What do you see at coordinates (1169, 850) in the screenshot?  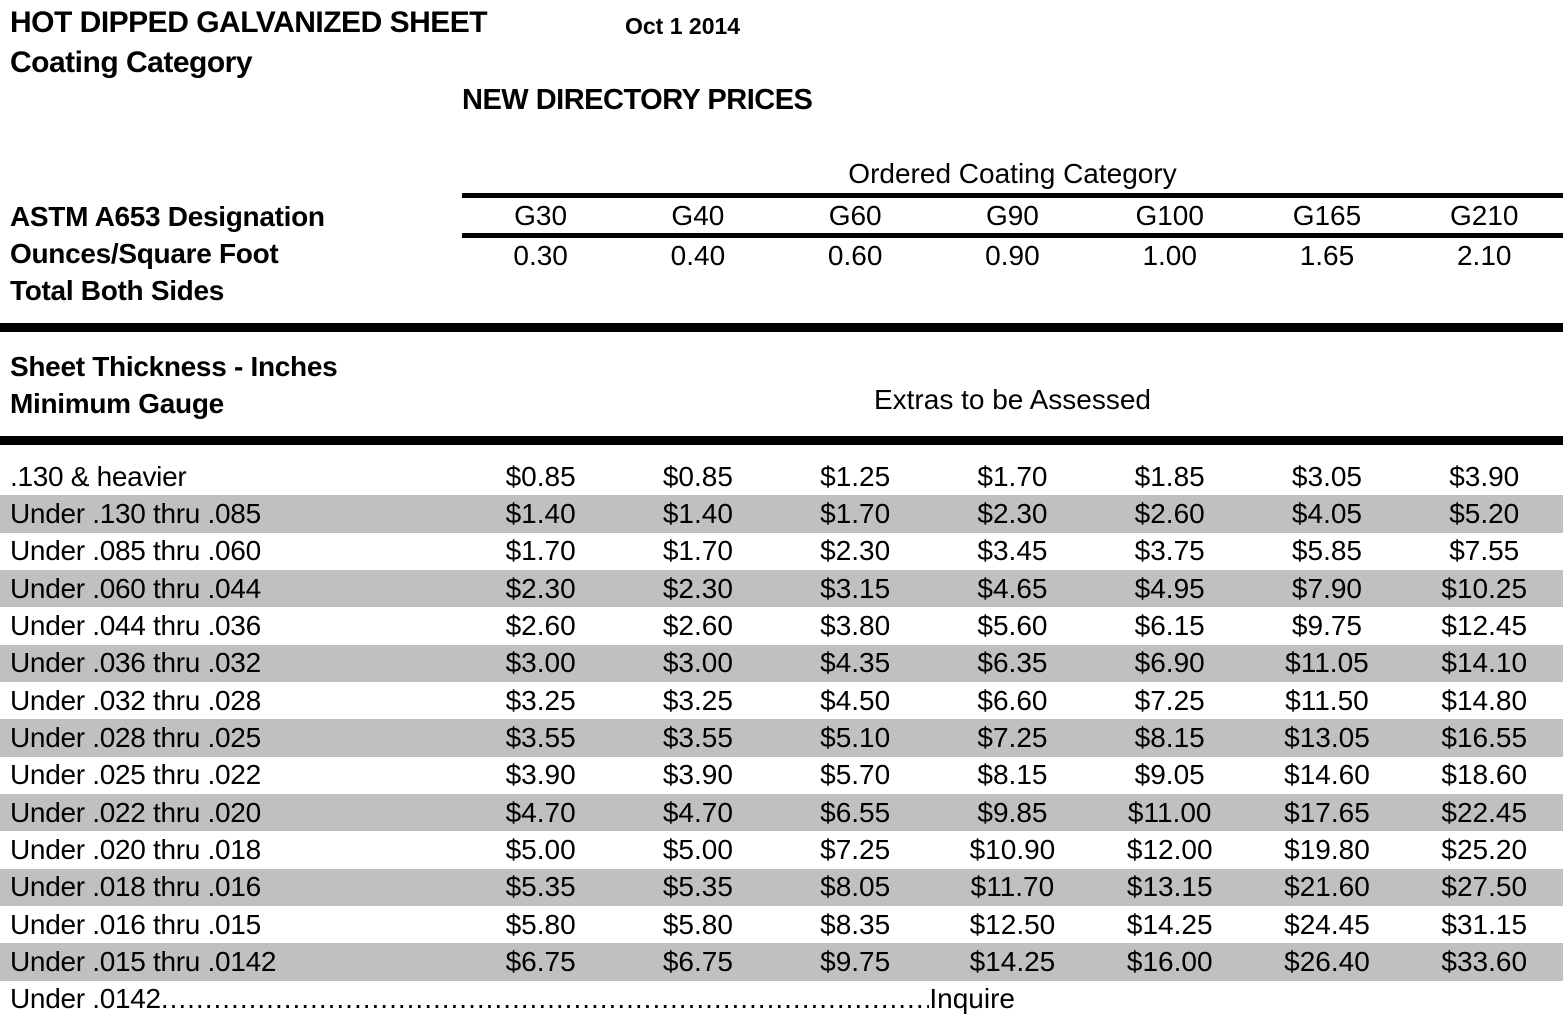 I see `price-cell: $12.00` at bounding box center [1169, 850].